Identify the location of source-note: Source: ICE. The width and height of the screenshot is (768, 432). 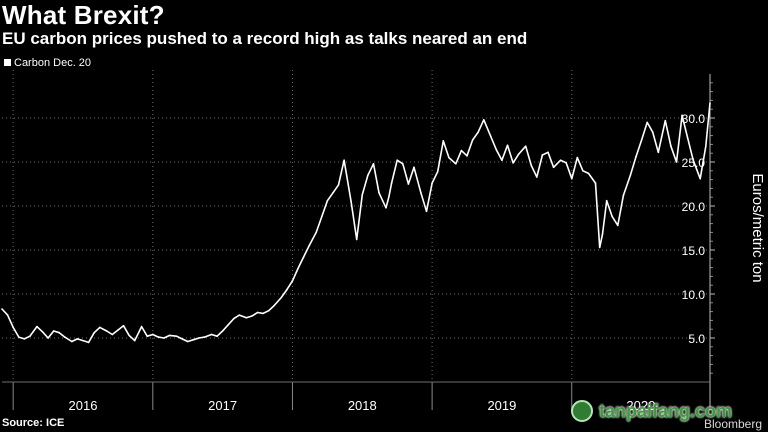
(33, 423).